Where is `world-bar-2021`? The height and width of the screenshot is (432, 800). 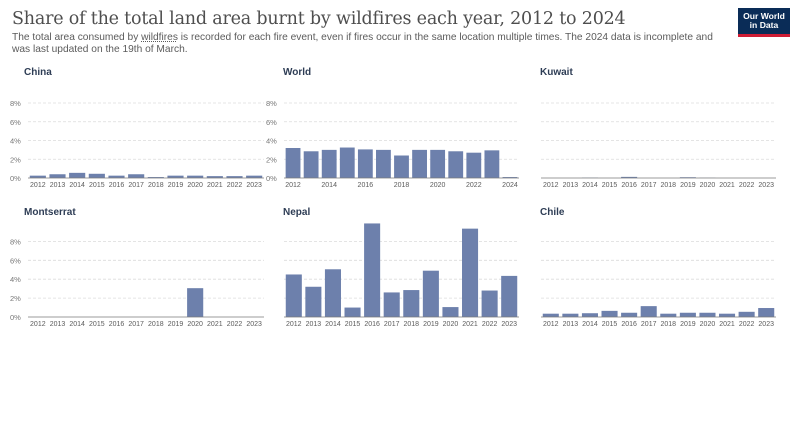
world-bar-2021 is located at coordinates (456, 164).